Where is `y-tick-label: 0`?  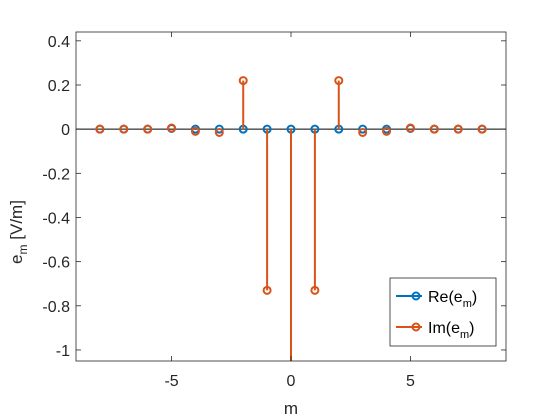 y-tick-label: 0 is located at coordinates (65, 130).